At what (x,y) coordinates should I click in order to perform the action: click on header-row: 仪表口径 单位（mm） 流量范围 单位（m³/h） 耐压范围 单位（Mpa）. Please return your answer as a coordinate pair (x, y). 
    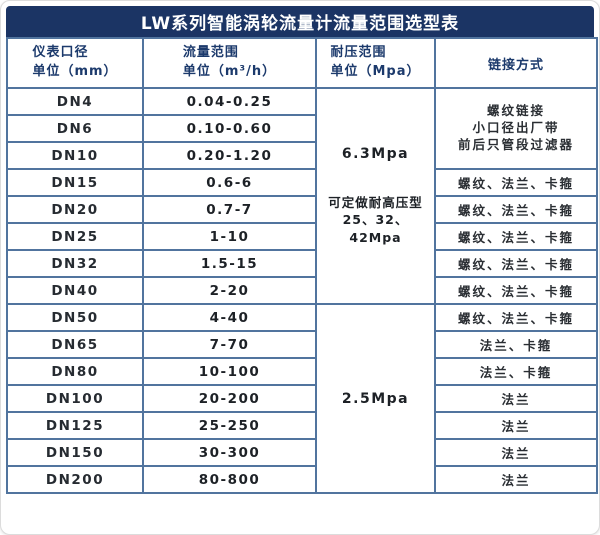
    Looking at the image, I should click on (302, 63).